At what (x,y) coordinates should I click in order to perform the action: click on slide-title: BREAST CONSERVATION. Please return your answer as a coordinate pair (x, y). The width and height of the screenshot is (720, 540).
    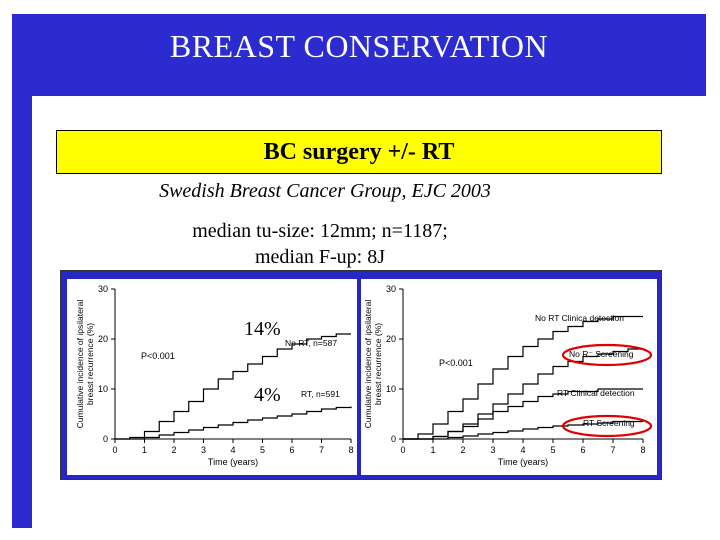
    Looking at the image, I should click on (359, 46).